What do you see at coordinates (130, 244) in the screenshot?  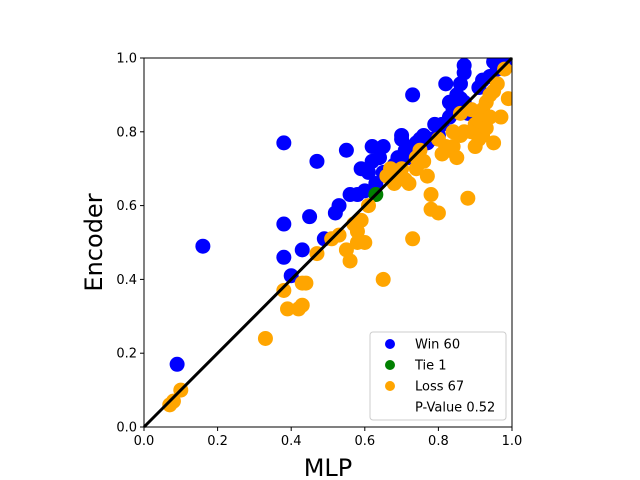 I see `y-axis-ticks: 0.0 0.2 0.4 0.6 0.8 1.0` at bounding box center [130, 244].